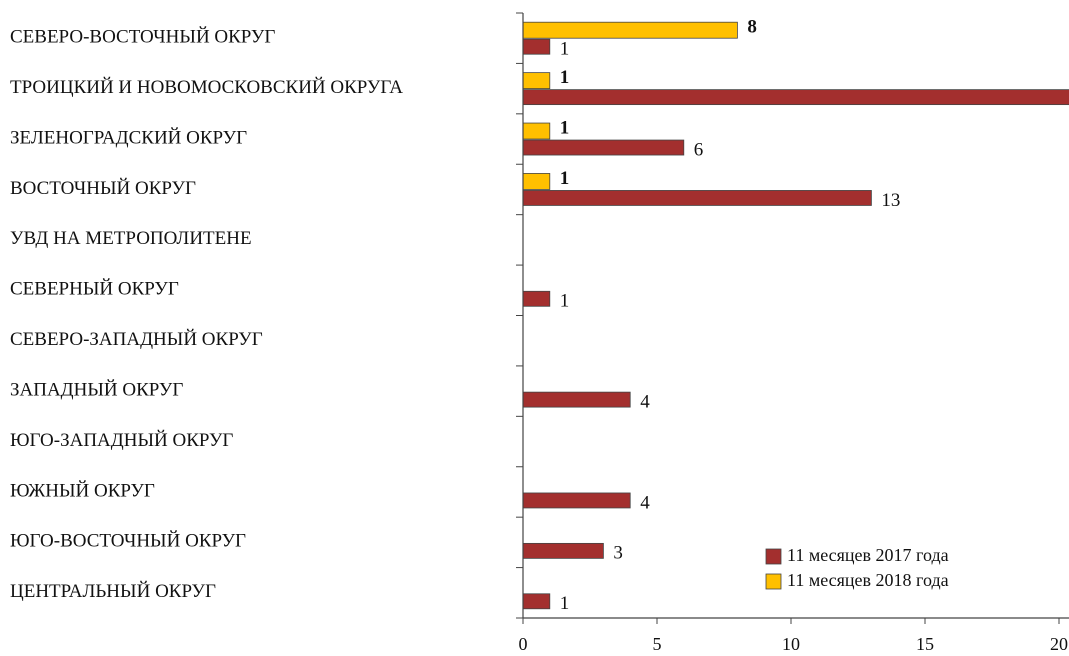  What do you see at coordinates (657, 644) in the screenshot?
I see `x-tick-label: 5` at bounding box center [657, 644].